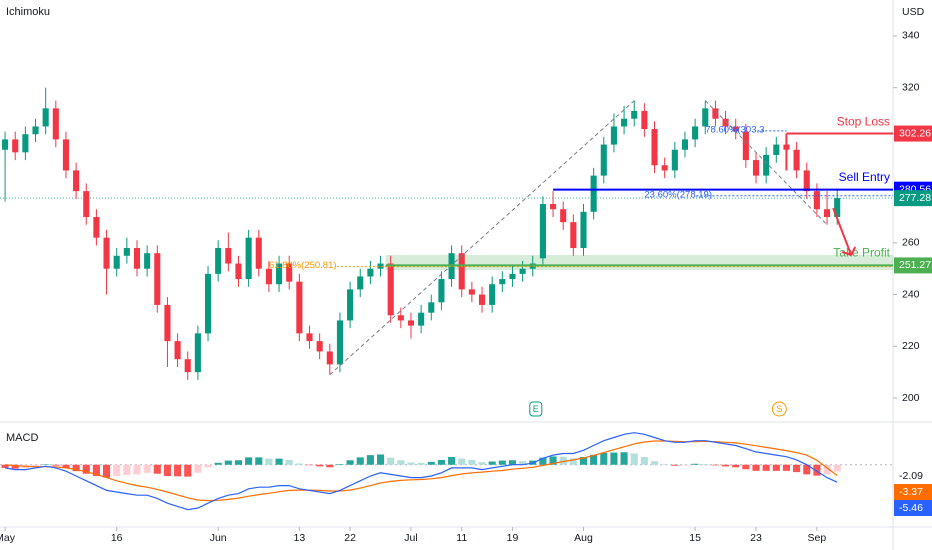  What do you see at coordinates (218, 538) in the screenshot?
I see `x-tick-label: Jun` at bounding box center [218, 538].